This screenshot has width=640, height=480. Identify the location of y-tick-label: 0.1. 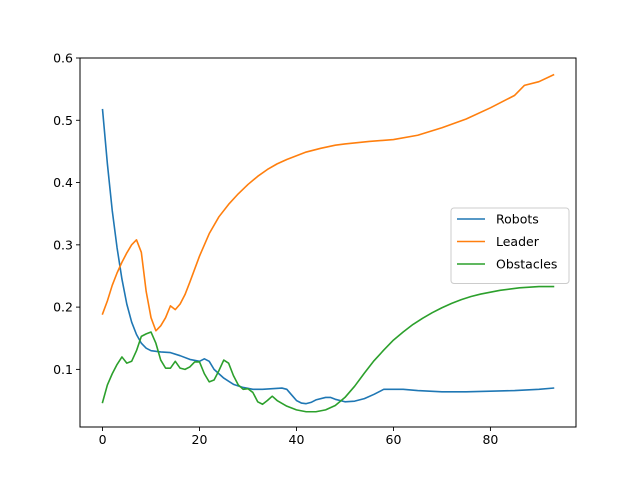
(63, 369).